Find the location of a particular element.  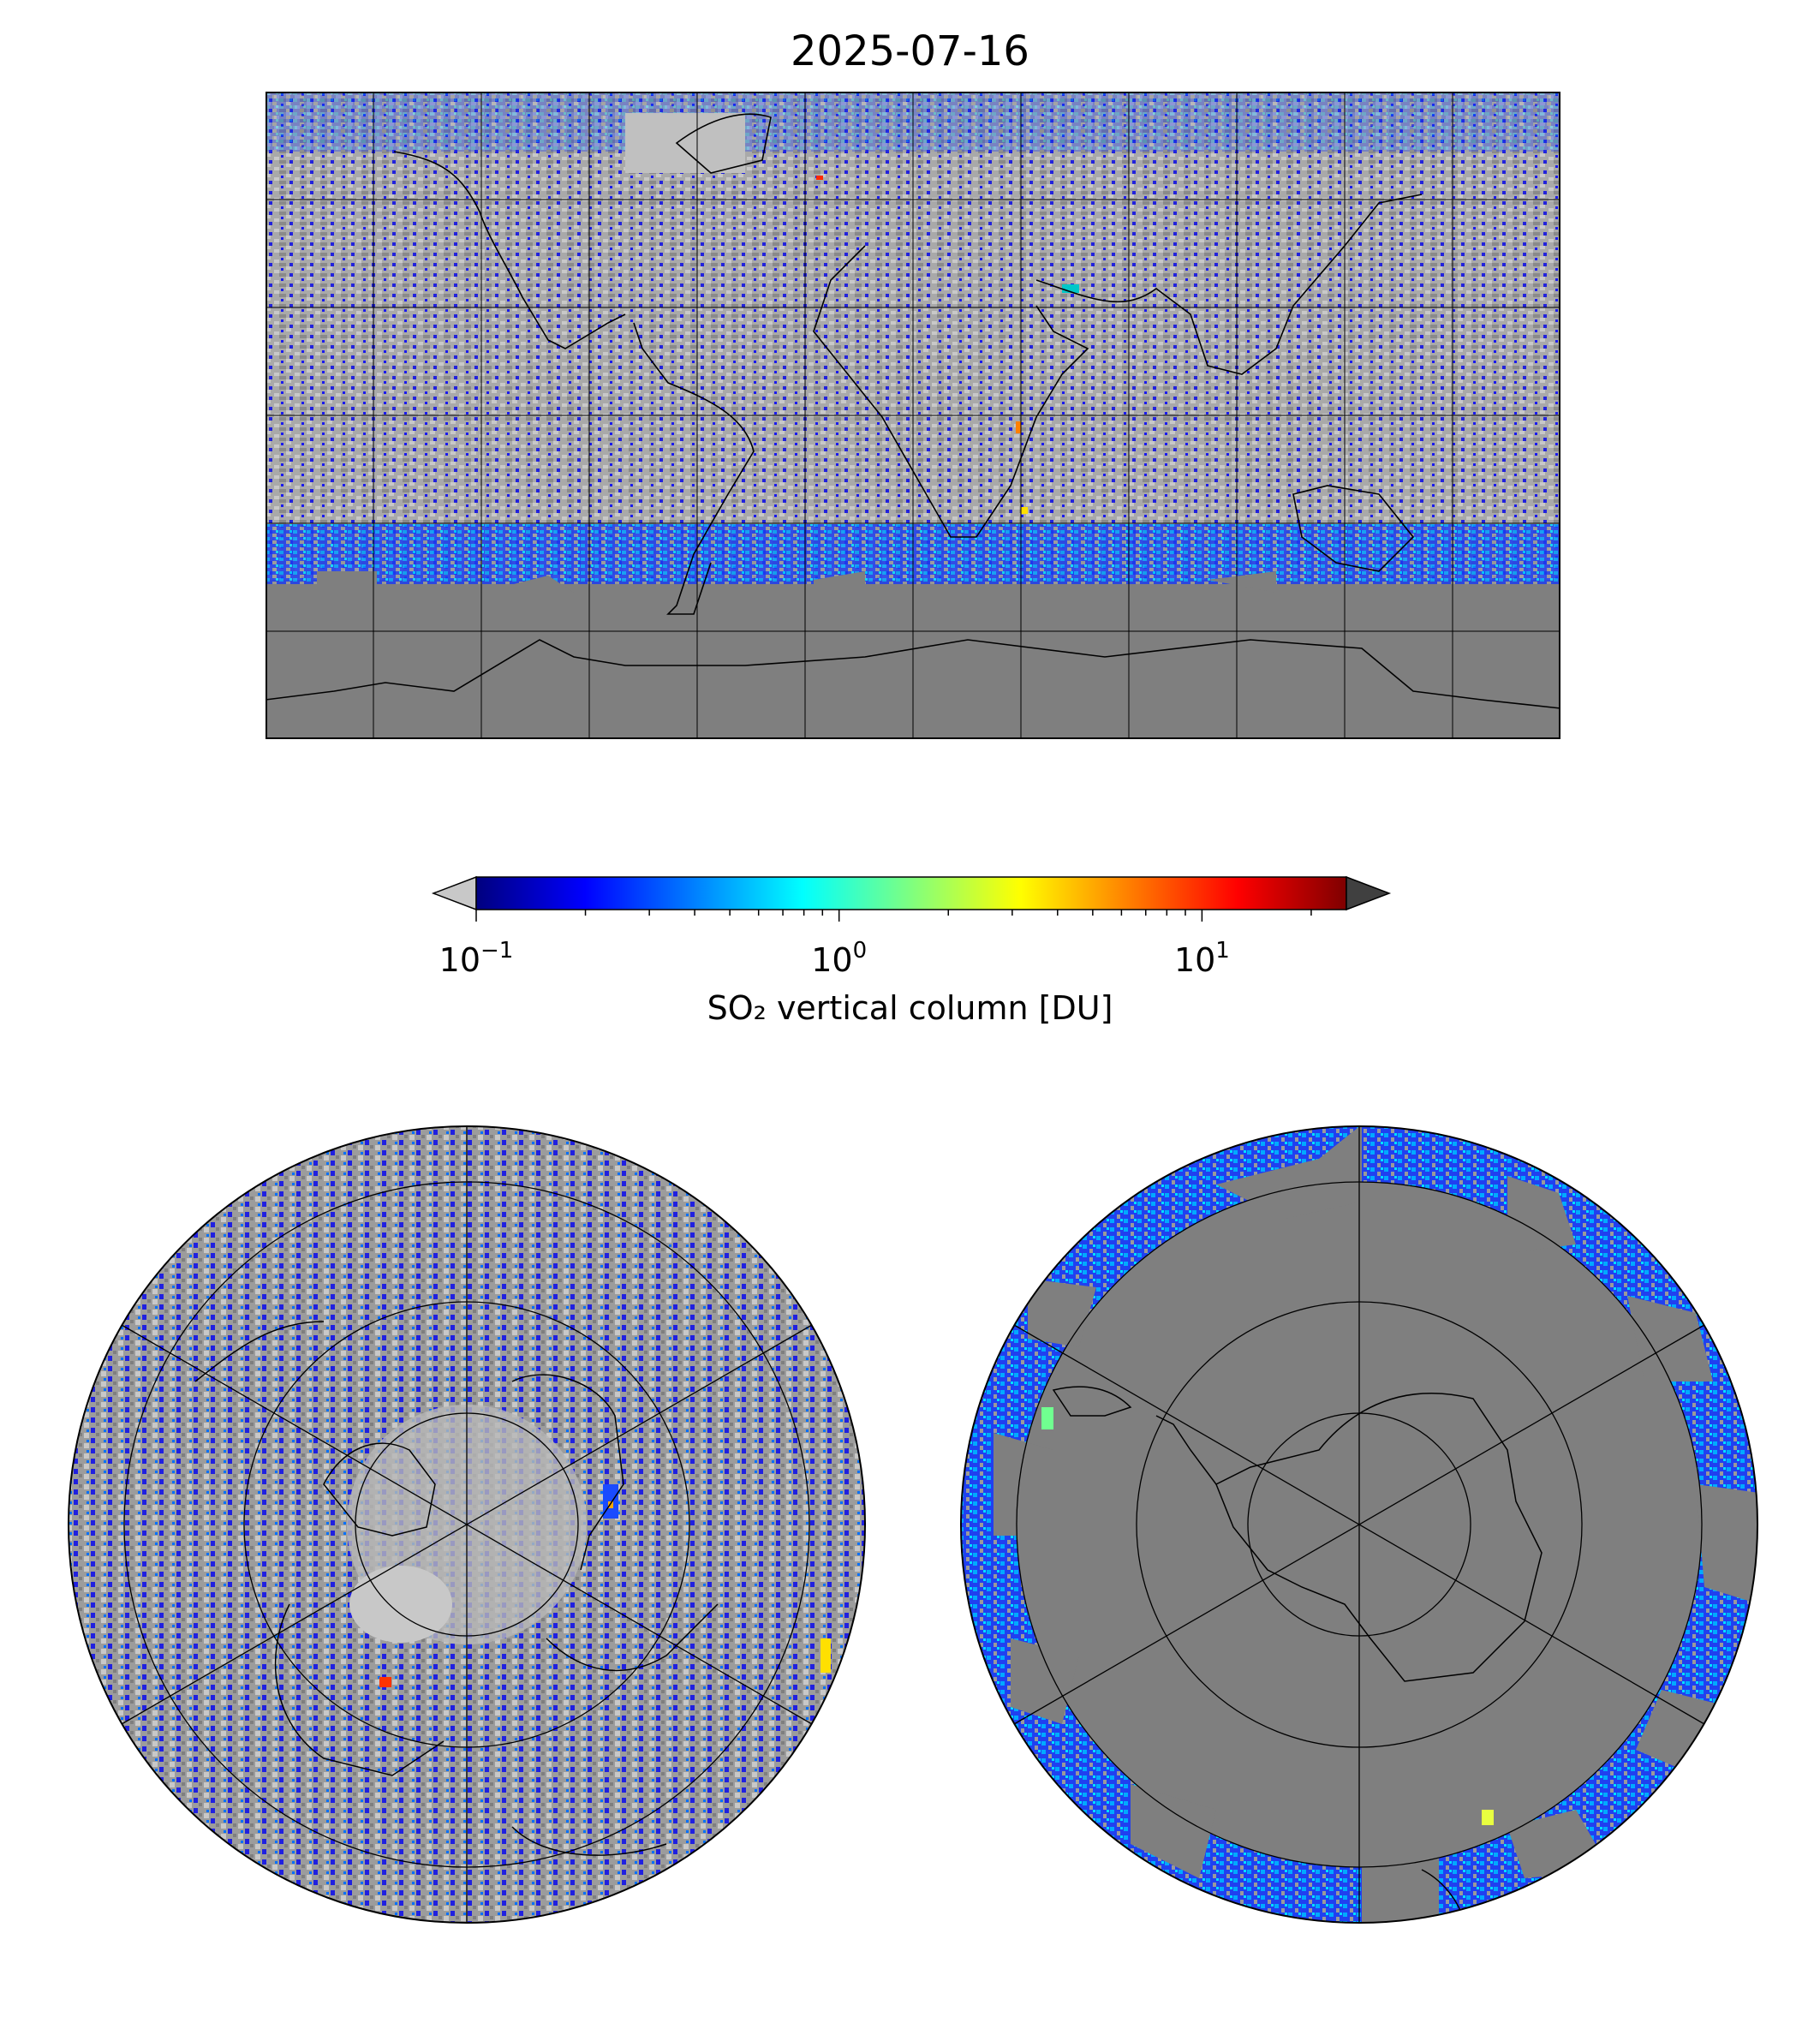

colorbar-tick-label: 10⁰ is located at coordinates (839, 958).